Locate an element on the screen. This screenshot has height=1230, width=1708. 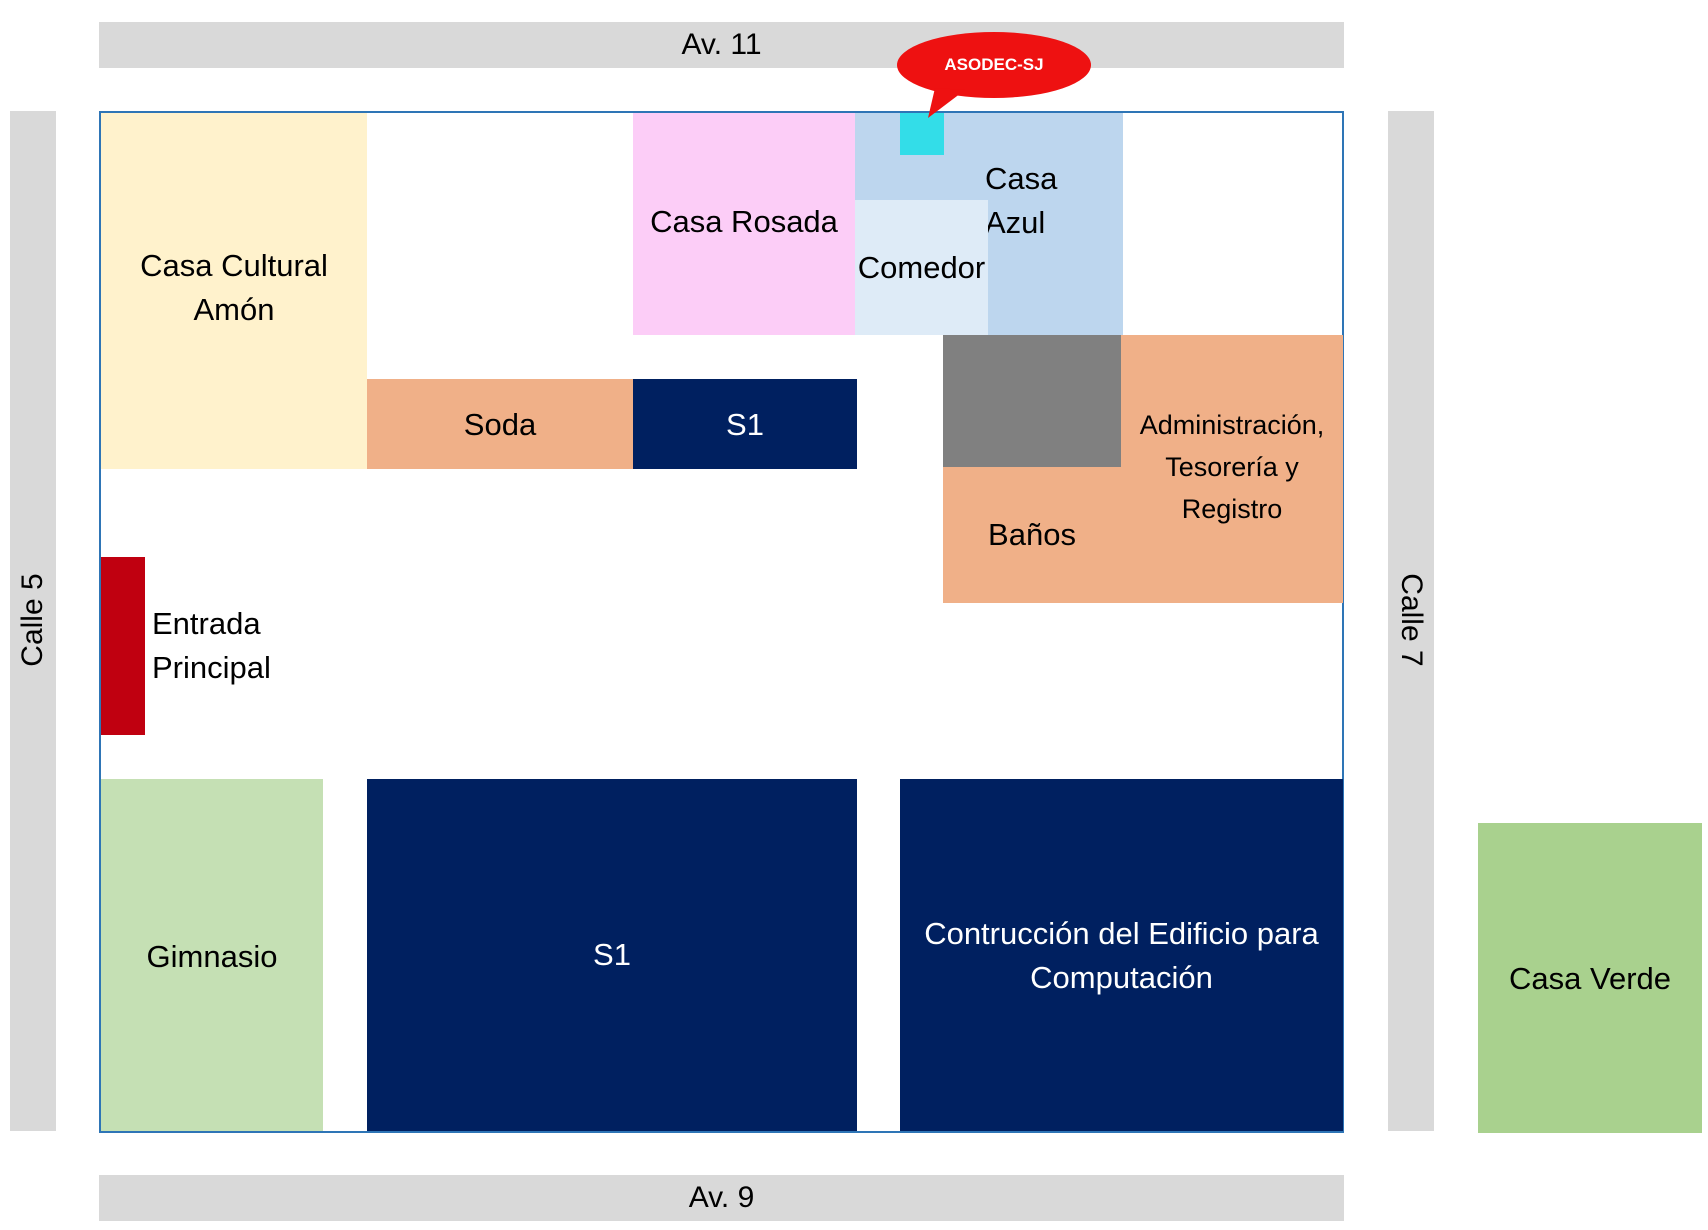
building-s1-large is located at coordinates (612, 955).